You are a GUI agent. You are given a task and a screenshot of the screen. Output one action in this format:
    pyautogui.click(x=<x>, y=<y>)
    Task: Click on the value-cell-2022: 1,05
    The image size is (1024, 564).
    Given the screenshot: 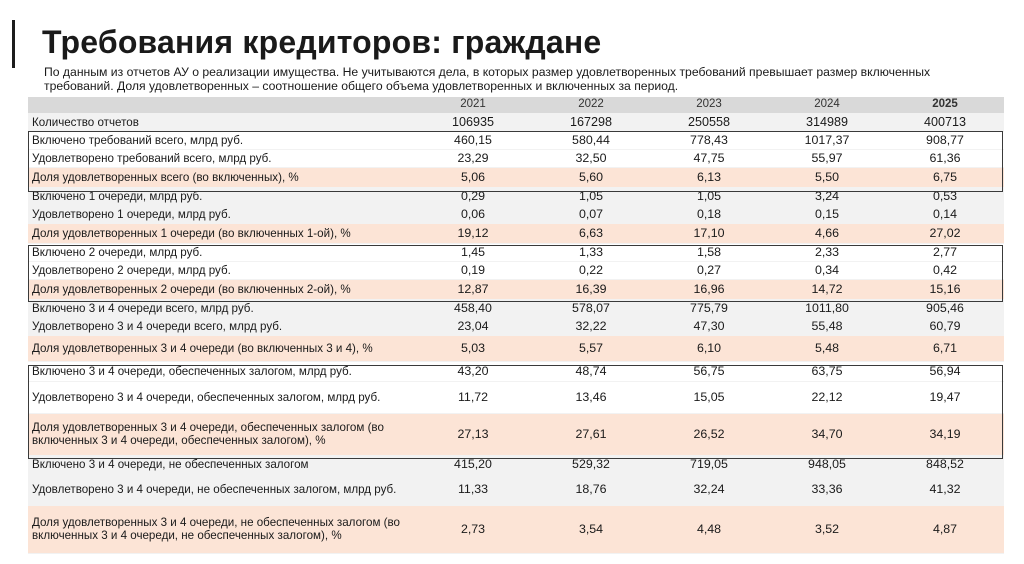 What is the action you would take?
    pyautogui.click(x=591, y=196)
    